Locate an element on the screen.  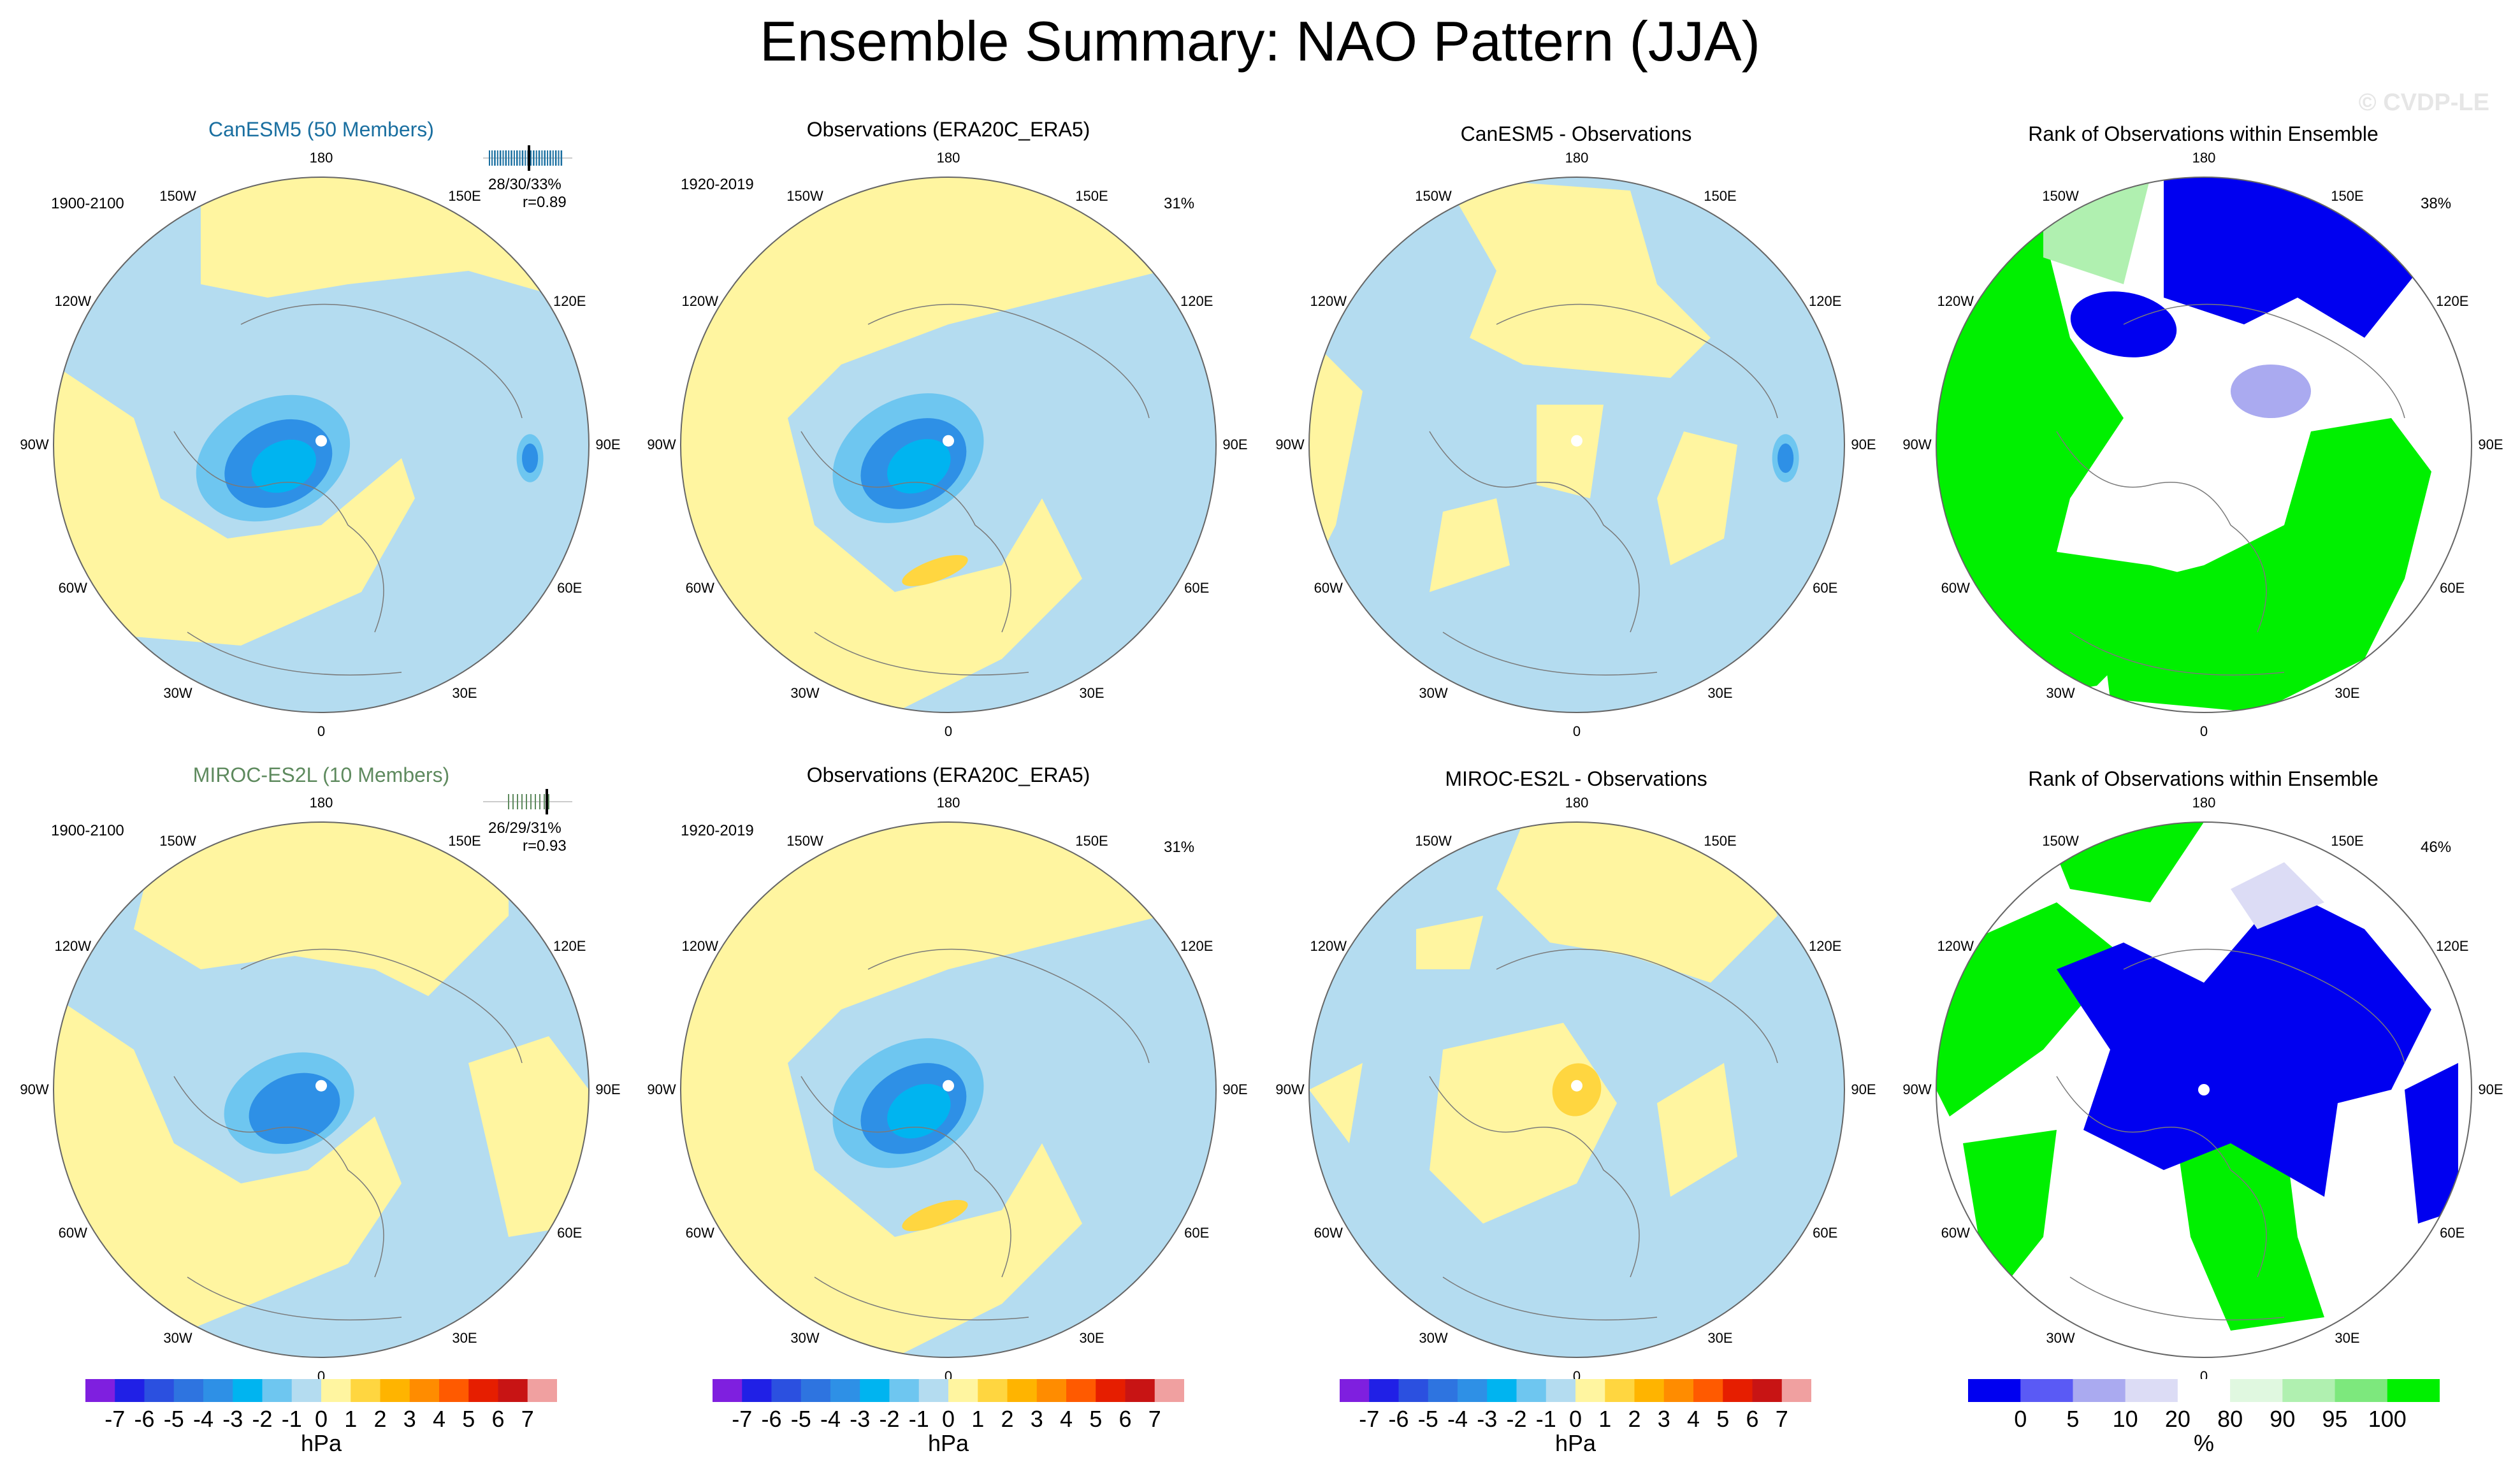
model-title-1: CanESM5 (50 Members) is located at coordinates (321, 129).